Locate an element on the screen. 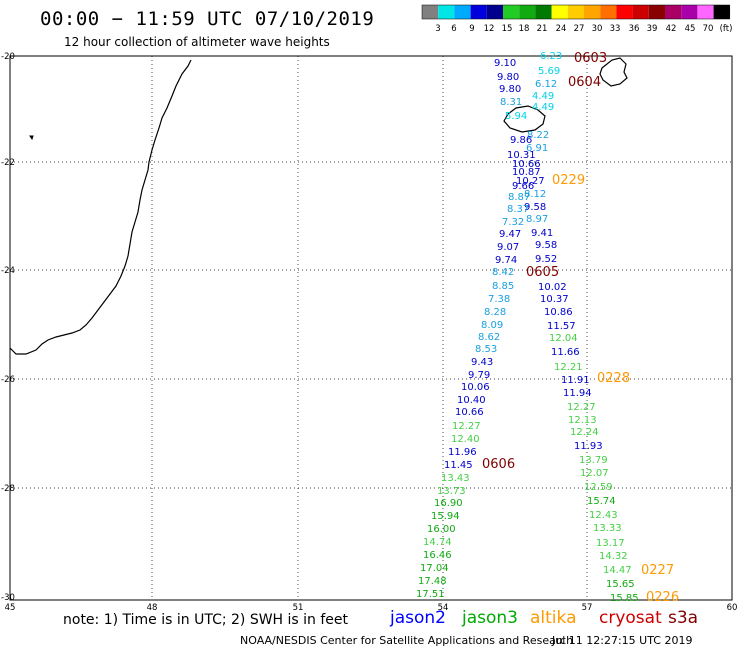 The width and height of the screenshot is (740, 650). longitude-label: 57 is located at coordinates (587, 606).